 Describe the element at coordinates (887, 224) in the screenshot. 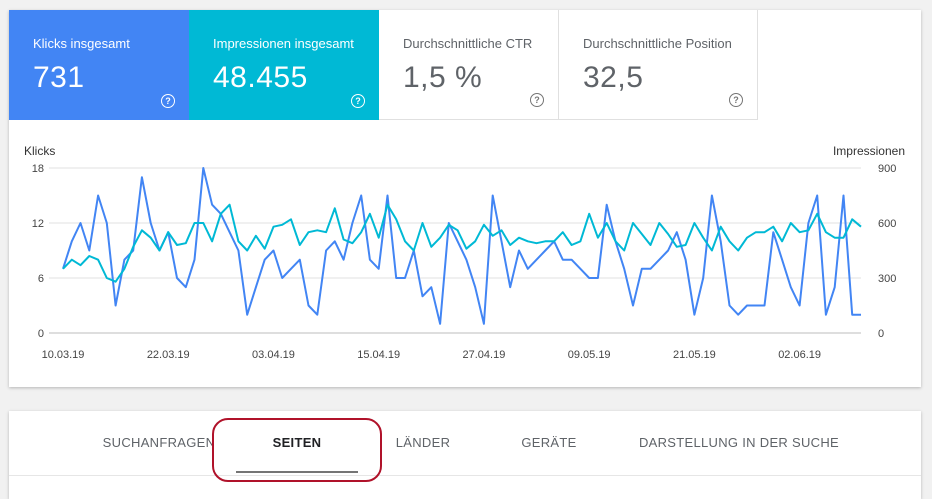

I see `right-tick-label: 600` at that location.